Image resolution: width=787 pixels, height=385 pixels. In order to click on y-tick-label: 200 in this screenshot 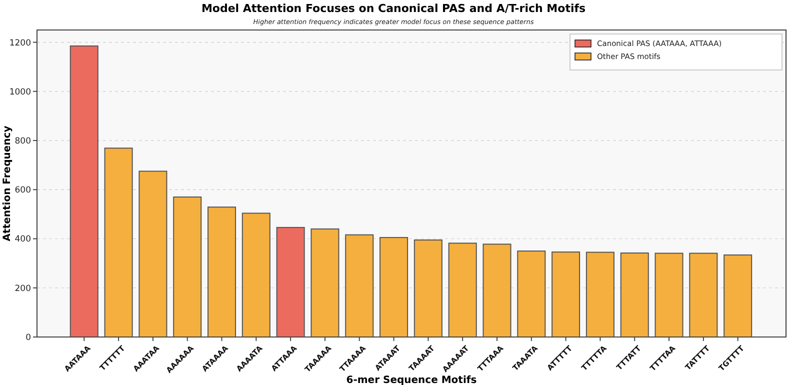, I will do `click(22, 289)`.